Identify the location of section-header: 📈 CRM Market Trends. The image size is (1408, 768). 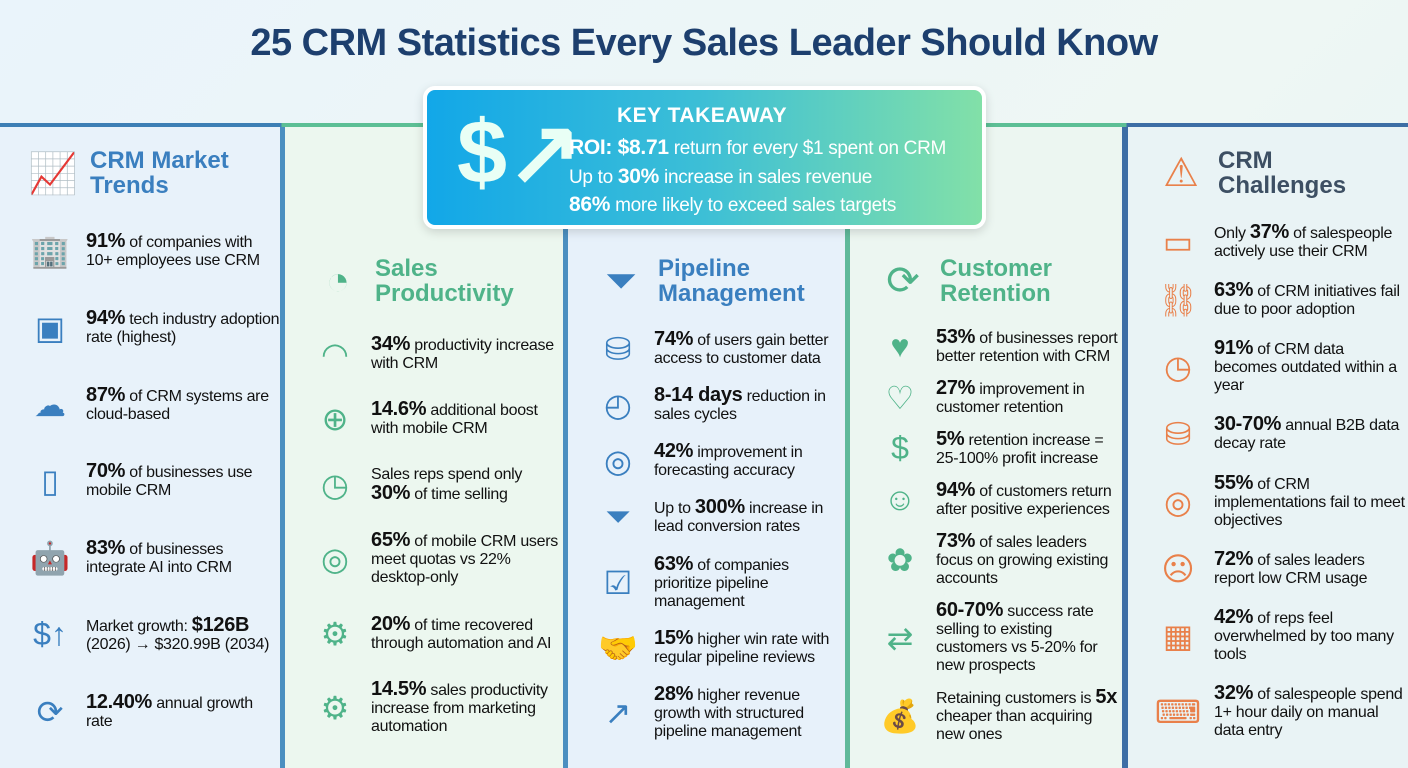
(140, 173).